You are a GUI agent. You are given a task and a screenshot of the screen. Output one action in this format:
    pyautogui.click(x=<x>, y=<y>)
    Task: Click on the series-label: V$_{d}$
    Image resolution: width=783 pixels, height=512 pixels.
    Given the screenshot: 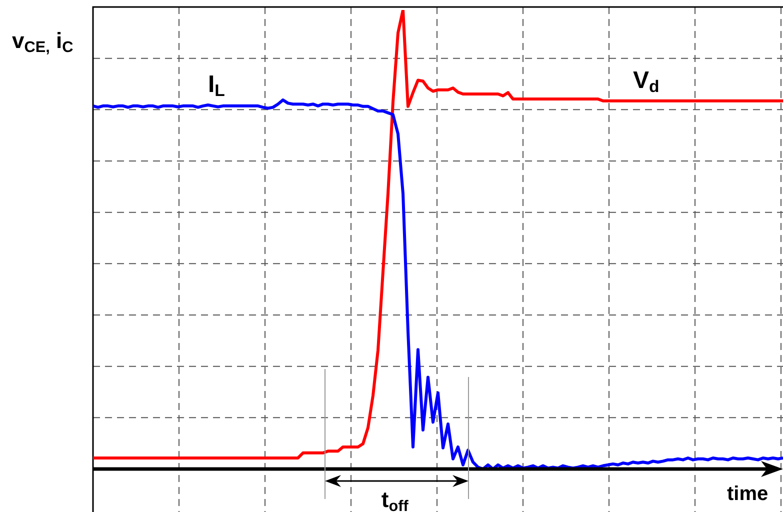 What is the action you would take?
    pyautogui.click(x=646, y=81)
    